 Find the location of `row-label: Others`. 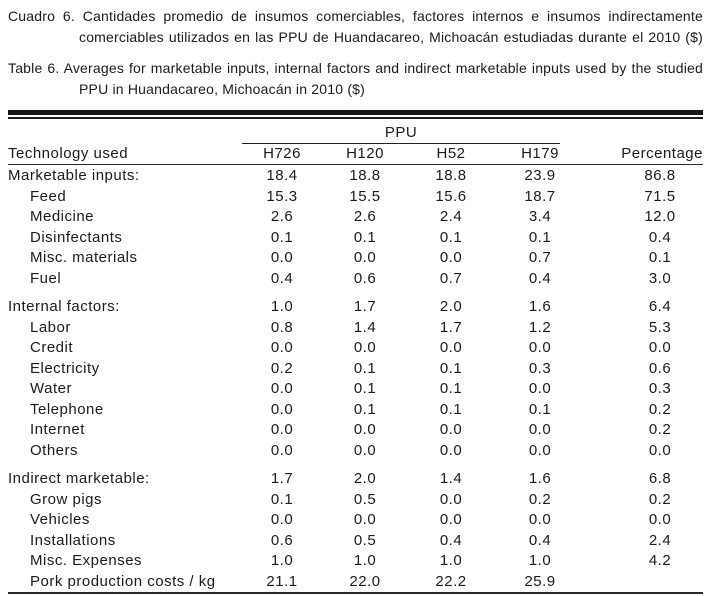

row-label: Others is located at coordinates (54, 450).